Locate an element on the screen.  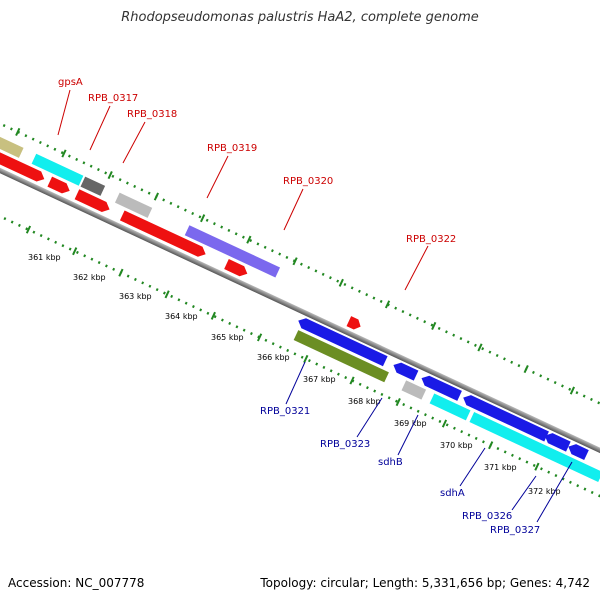
scale-label: 361 kbp is located at coordinates (44, 257).